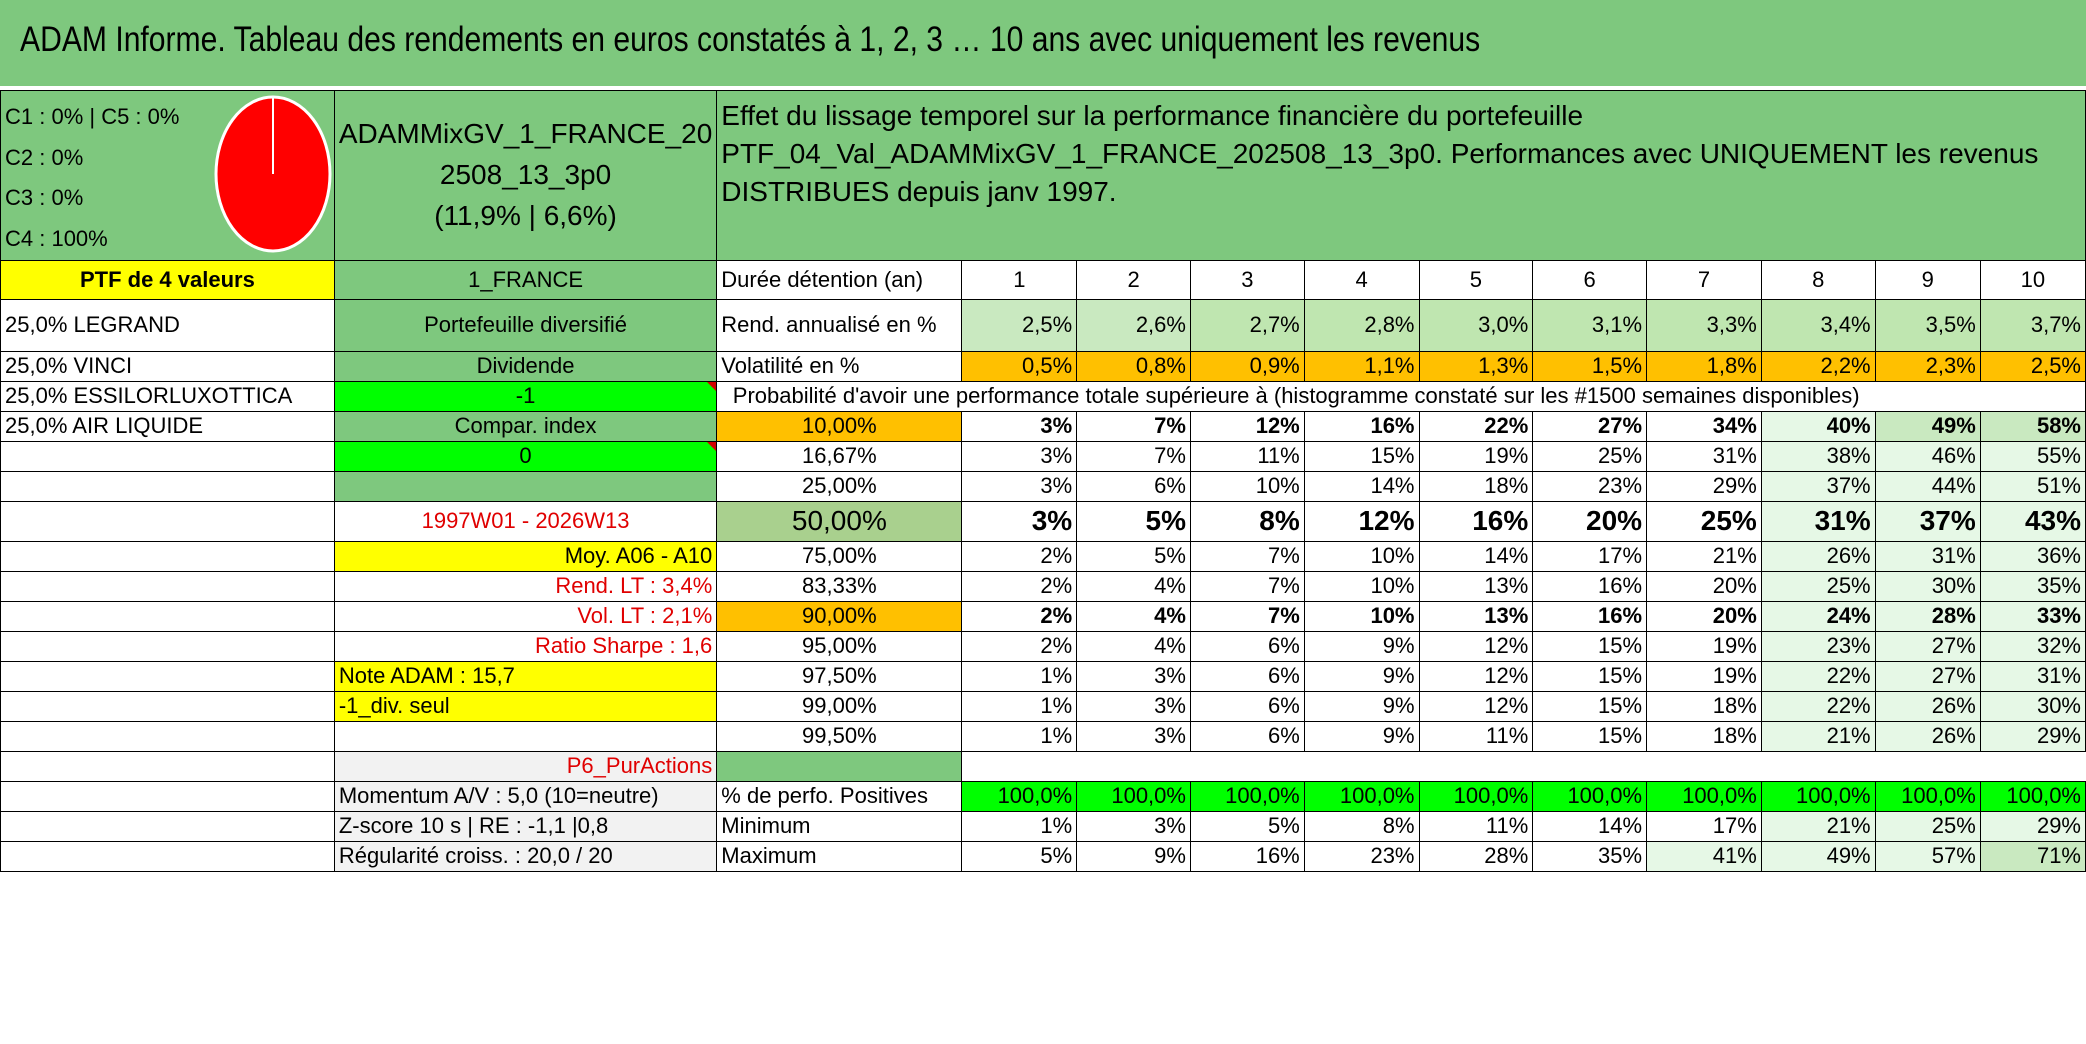 The image size is (2086, 1044). What do you see at coordinates (1019, 366) in the screenshot?
I see `vol-value-1: 0,5%` at bounding box center [1019, 366].